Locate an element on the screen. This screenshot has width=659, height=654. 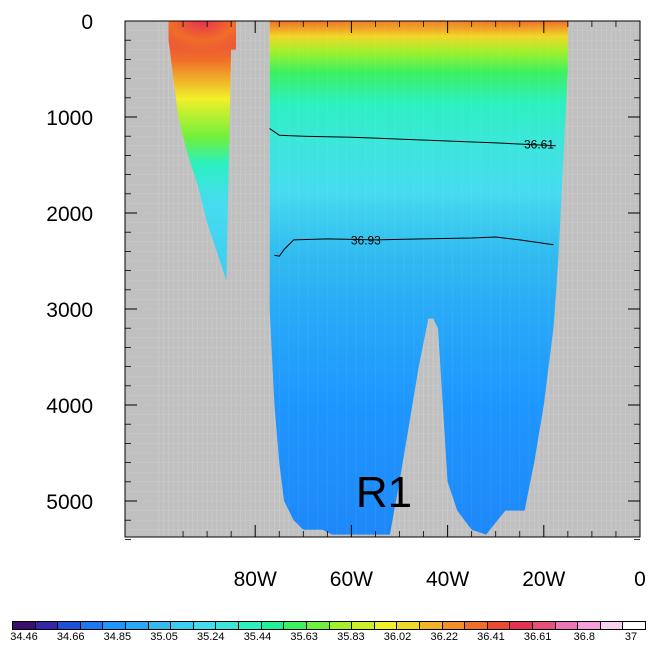
colorbar-label: 35.24 is located at coordinates (211, 637).